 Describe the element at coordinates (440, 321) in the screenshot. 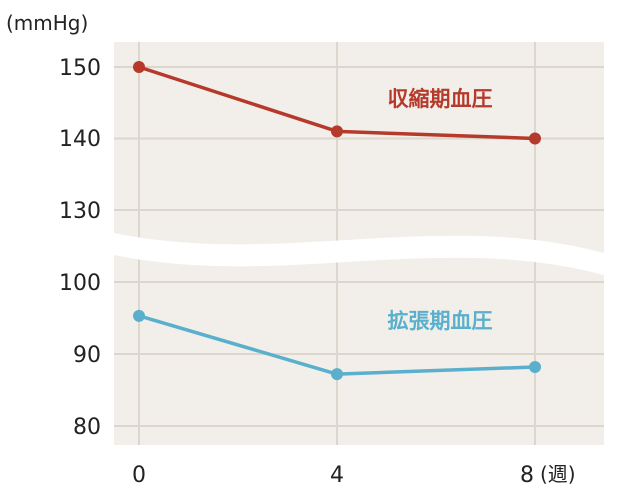

I see `diastolic-series-label: 拡張期血圧` at that location.